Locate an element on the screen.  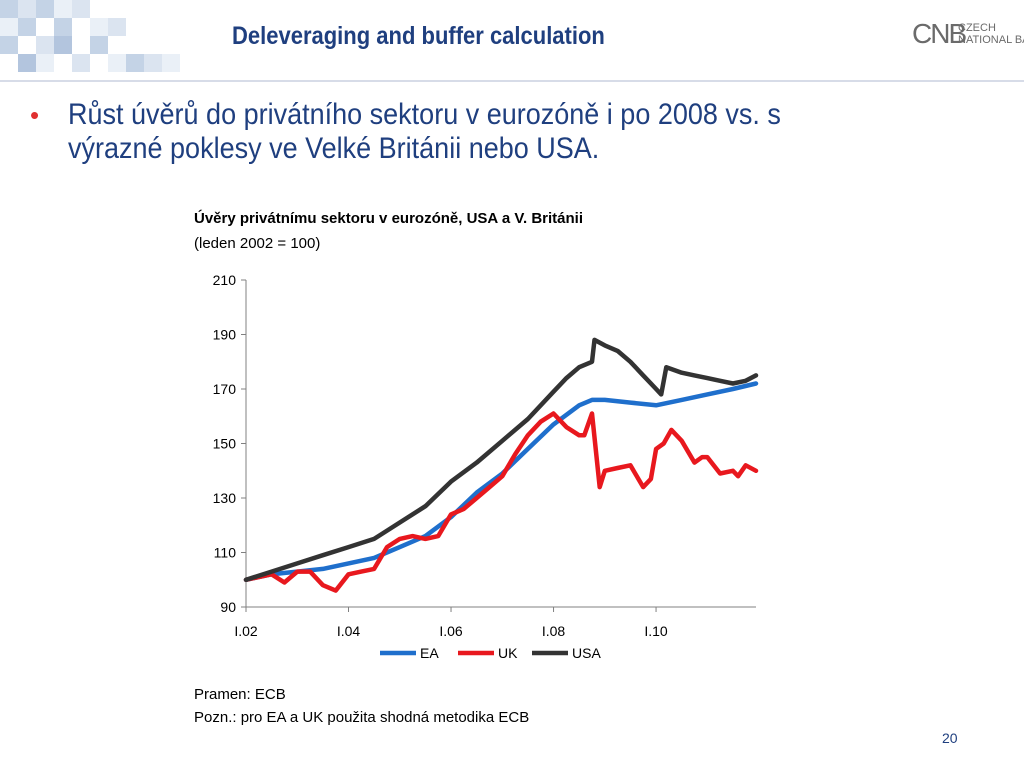
y-tick-label: 170 is located at coordinates (225, 389).